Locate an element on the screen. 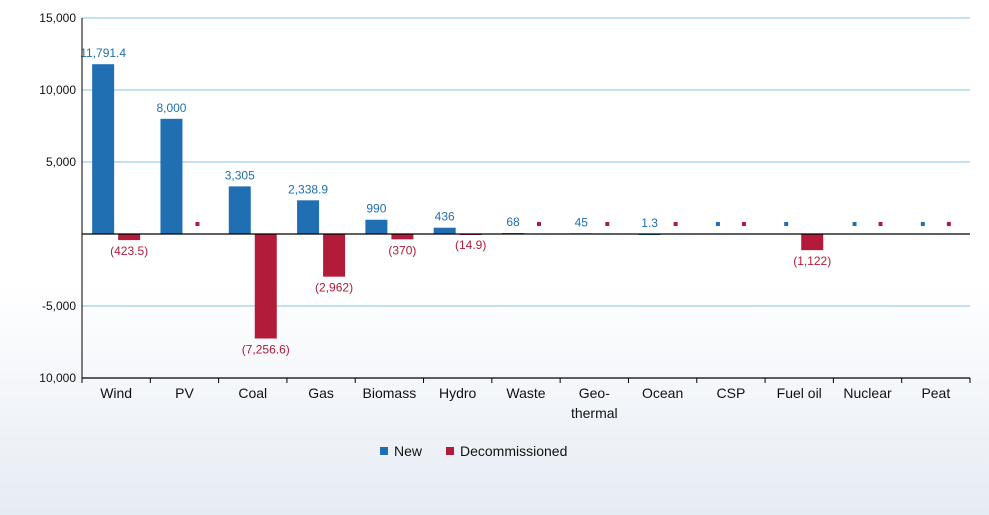 The image size is (989, 515). category-label: Ocean is located at coordinates (662, 393).